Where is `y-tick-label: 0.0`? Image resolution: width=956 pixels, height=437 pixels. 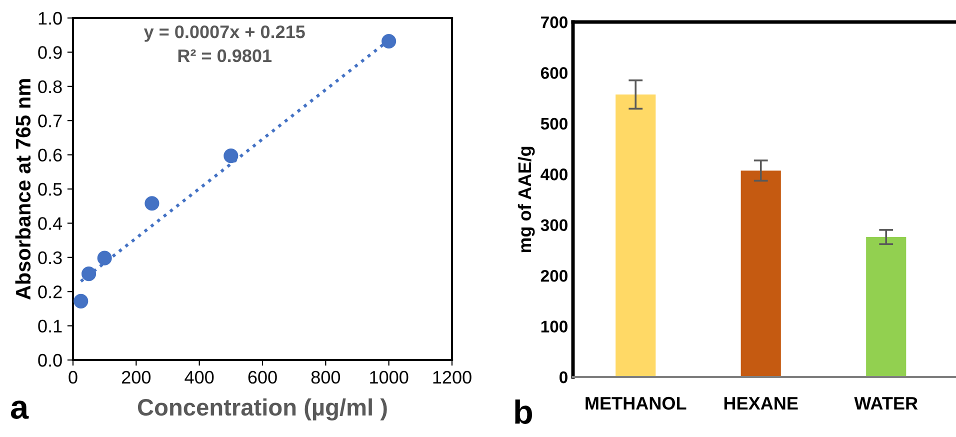
y-tick-label: 0.0 is located at coordinates (50, 360).